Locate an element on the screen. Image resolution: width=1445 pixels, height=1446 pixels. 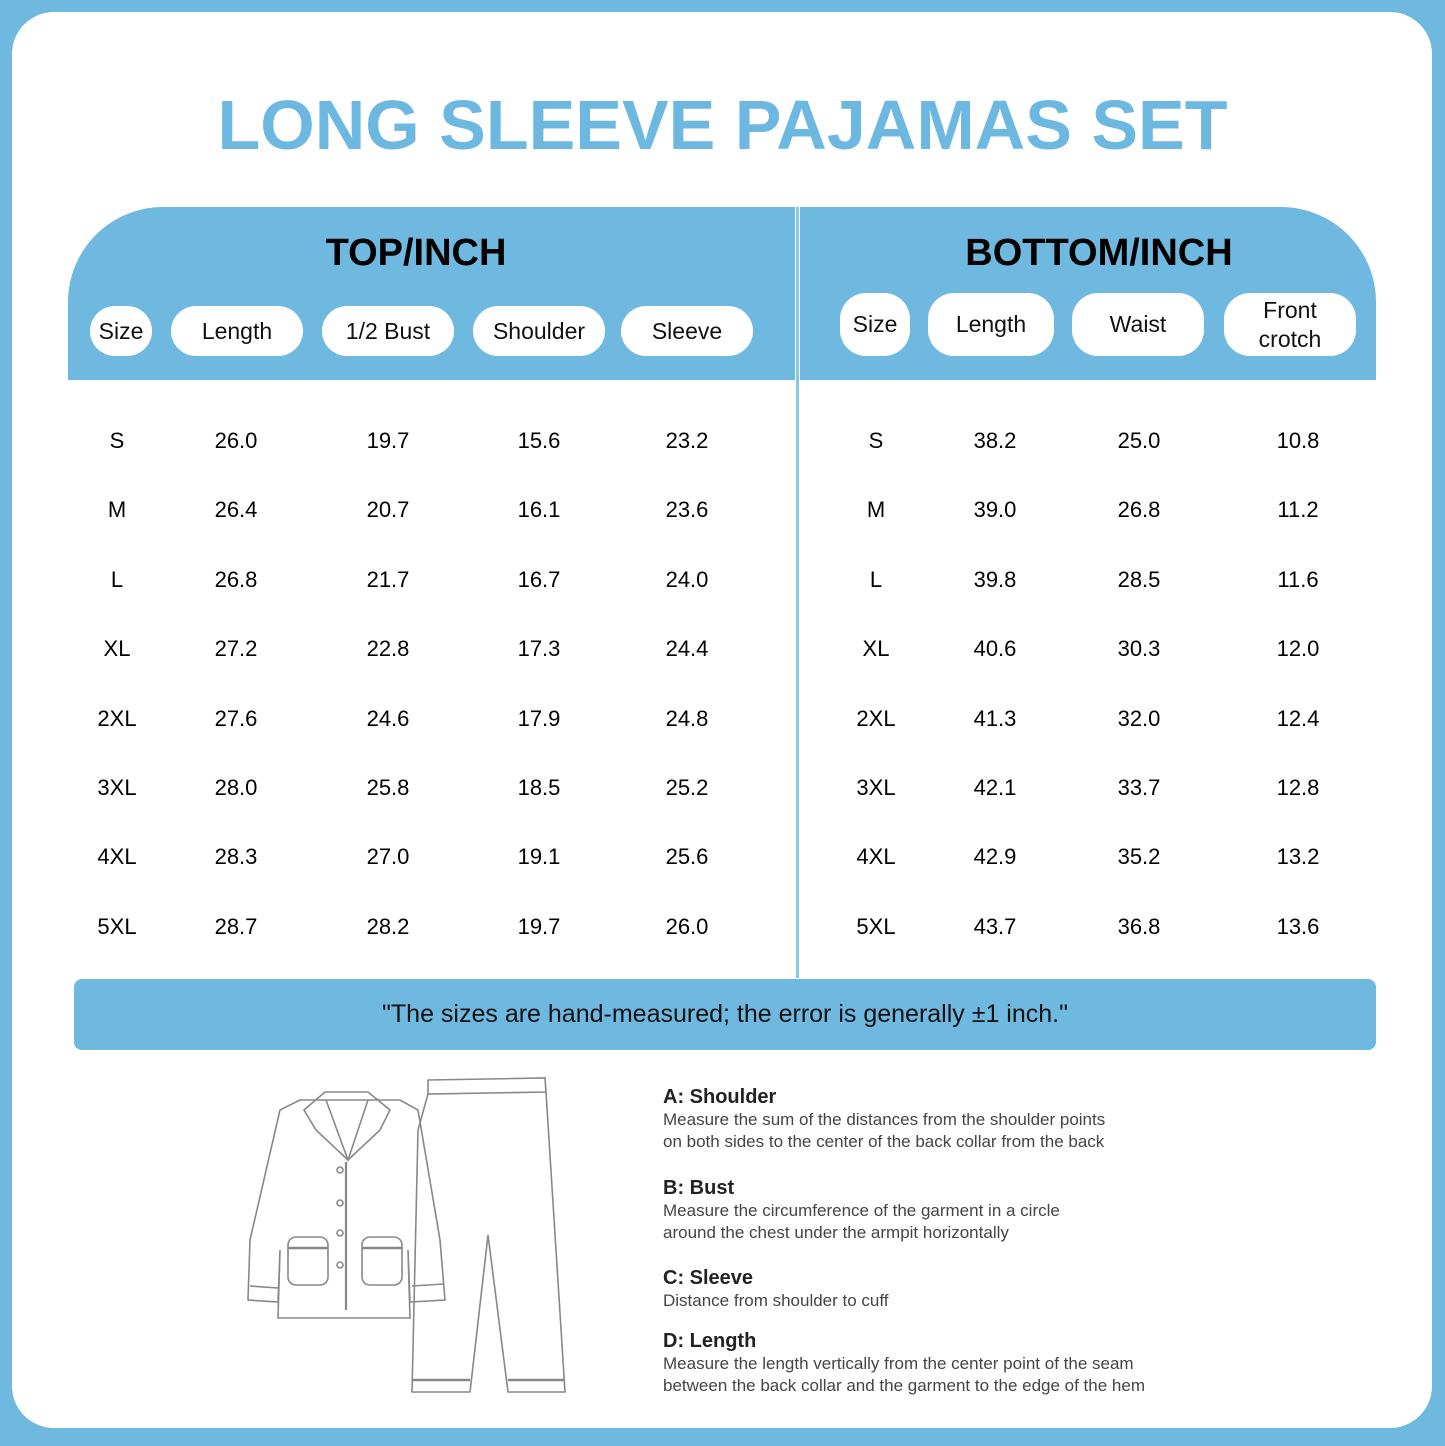
top-table-cell: M is located at coordinates (117, 510).